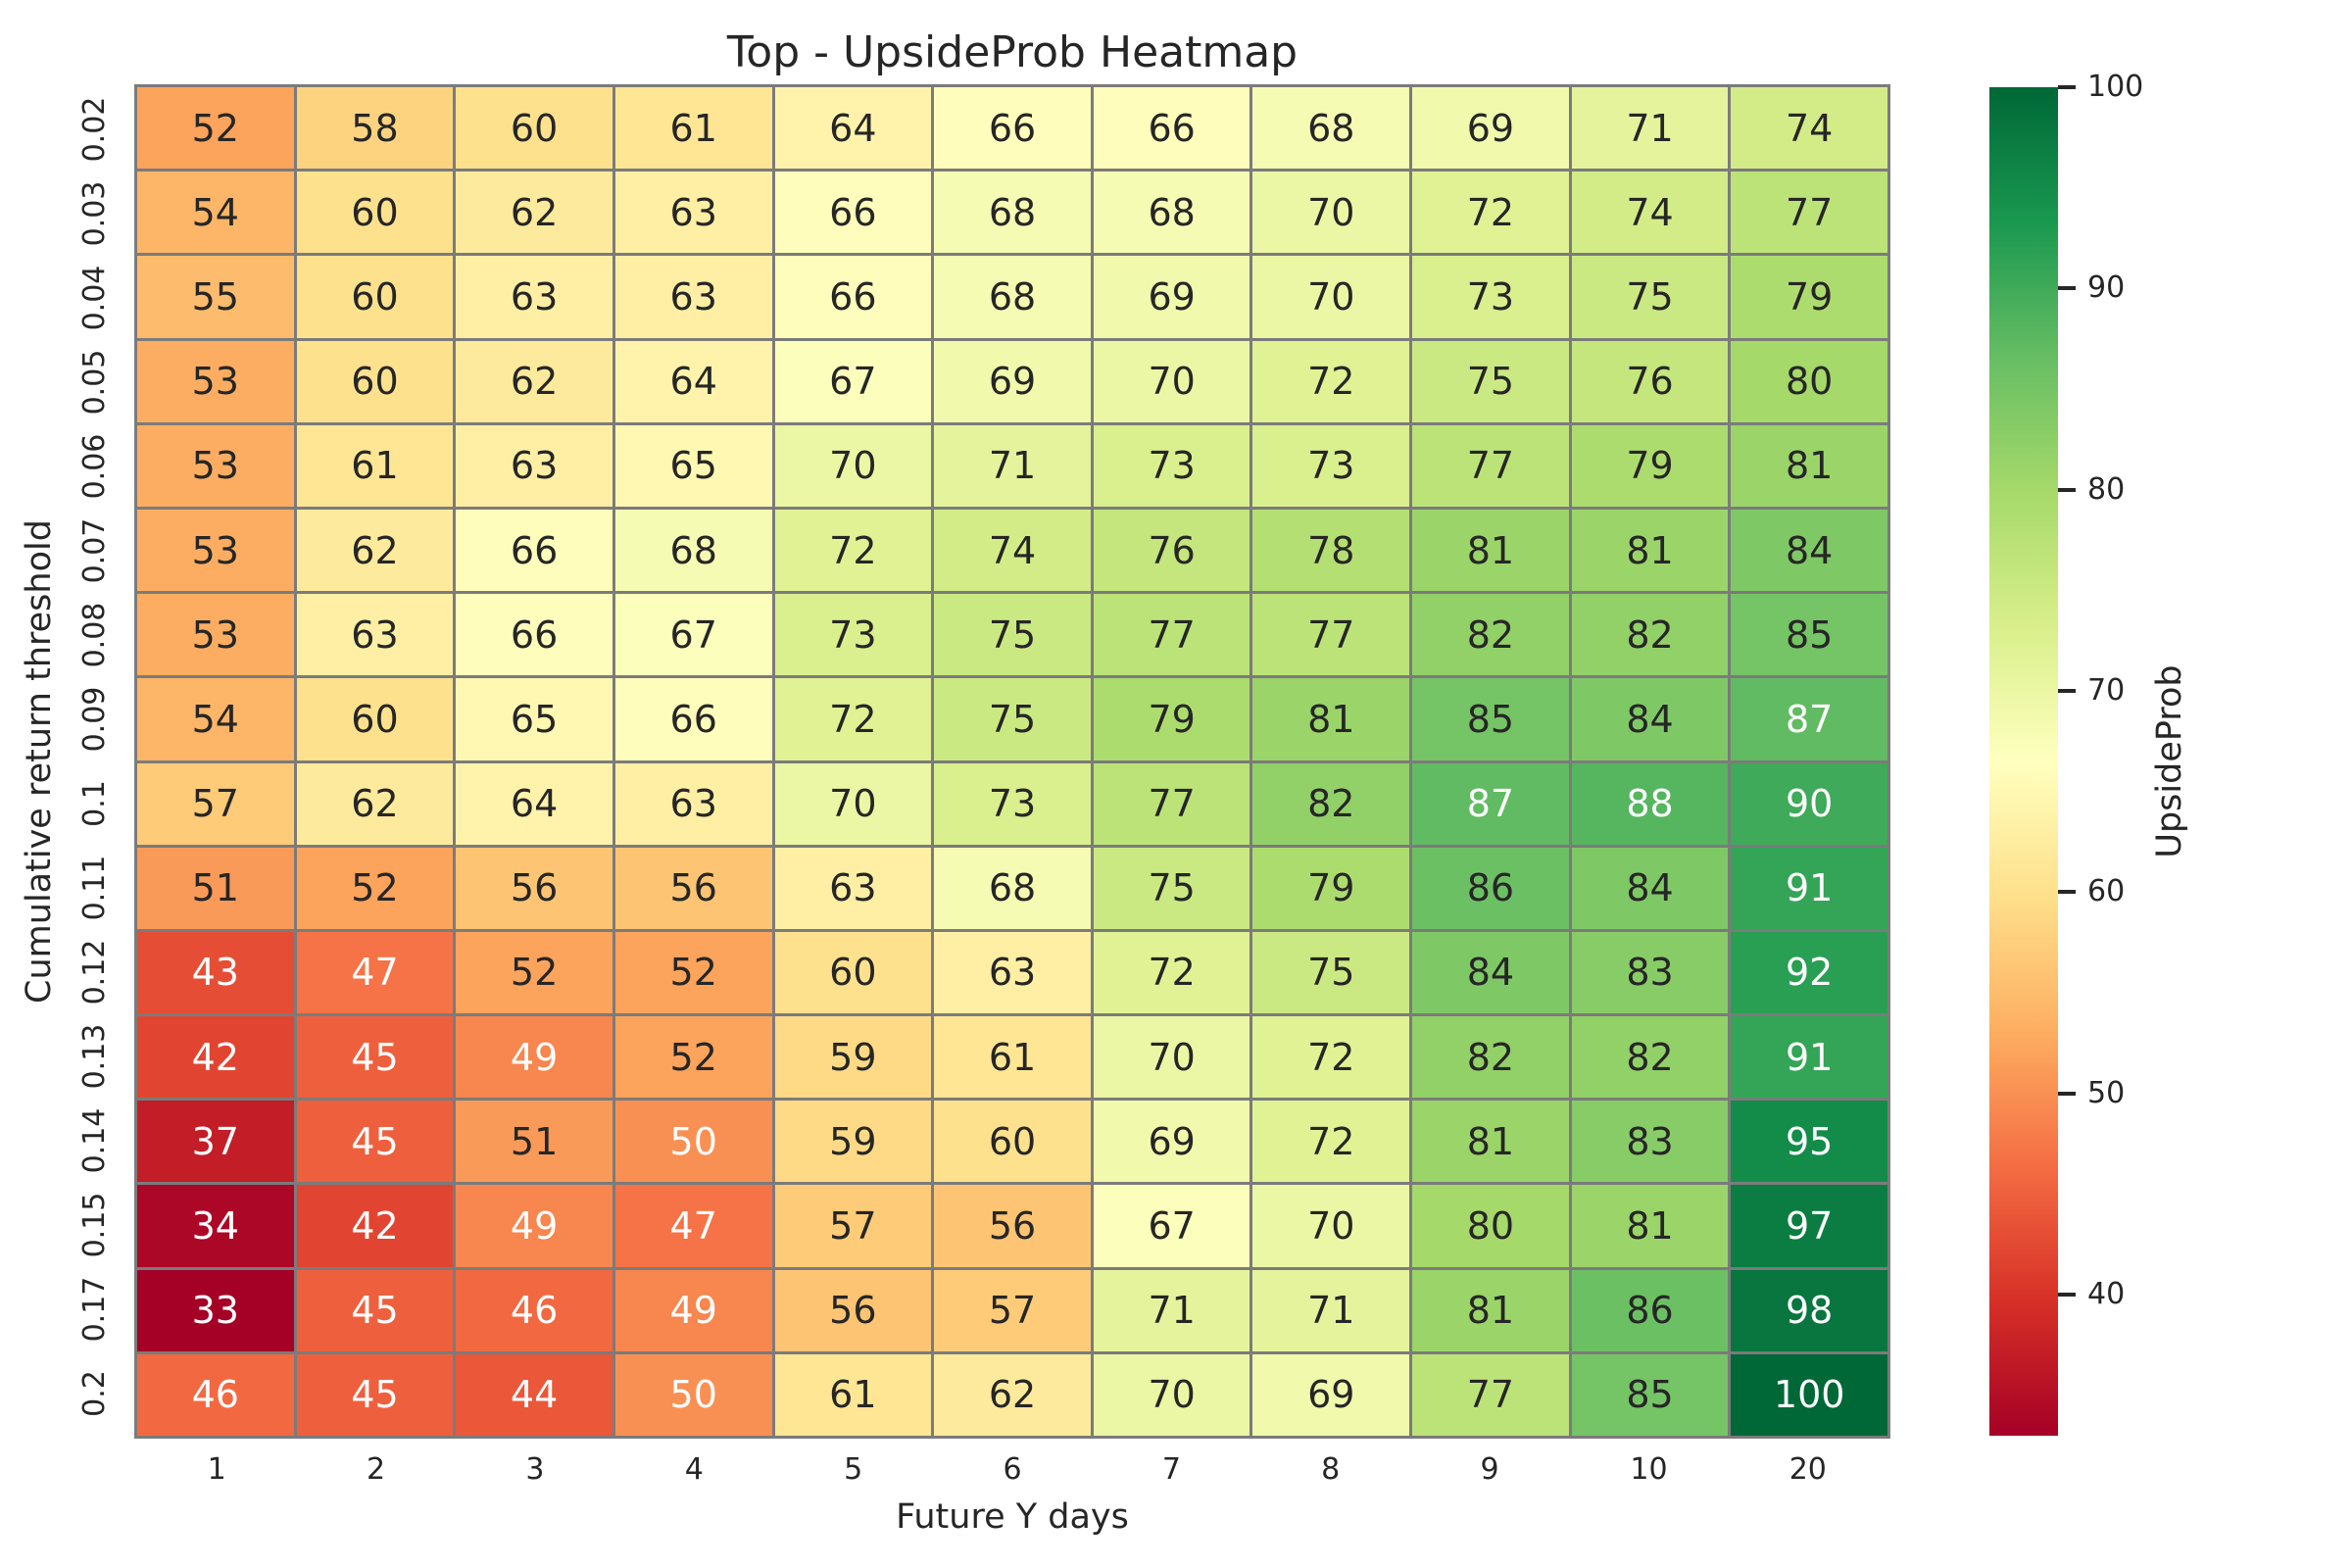 Image resolution: width=2352 pixels, height=1568 pixels. Describe the element at coordinates (1650, 1310) in the screenshot. I see `heatmap-cell: 86` at that location.